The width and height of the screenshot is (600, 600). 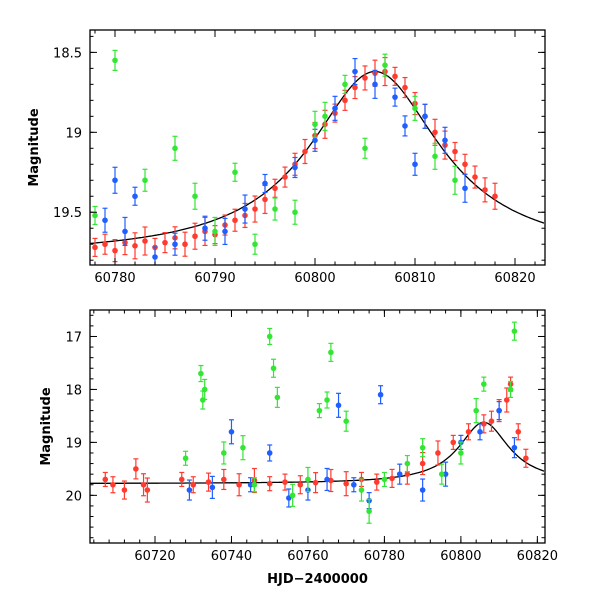 What do you see at coordinates (73, 496) in the screenshot?
I see `y-tick-label: 20` at bounding box center [73, 496].